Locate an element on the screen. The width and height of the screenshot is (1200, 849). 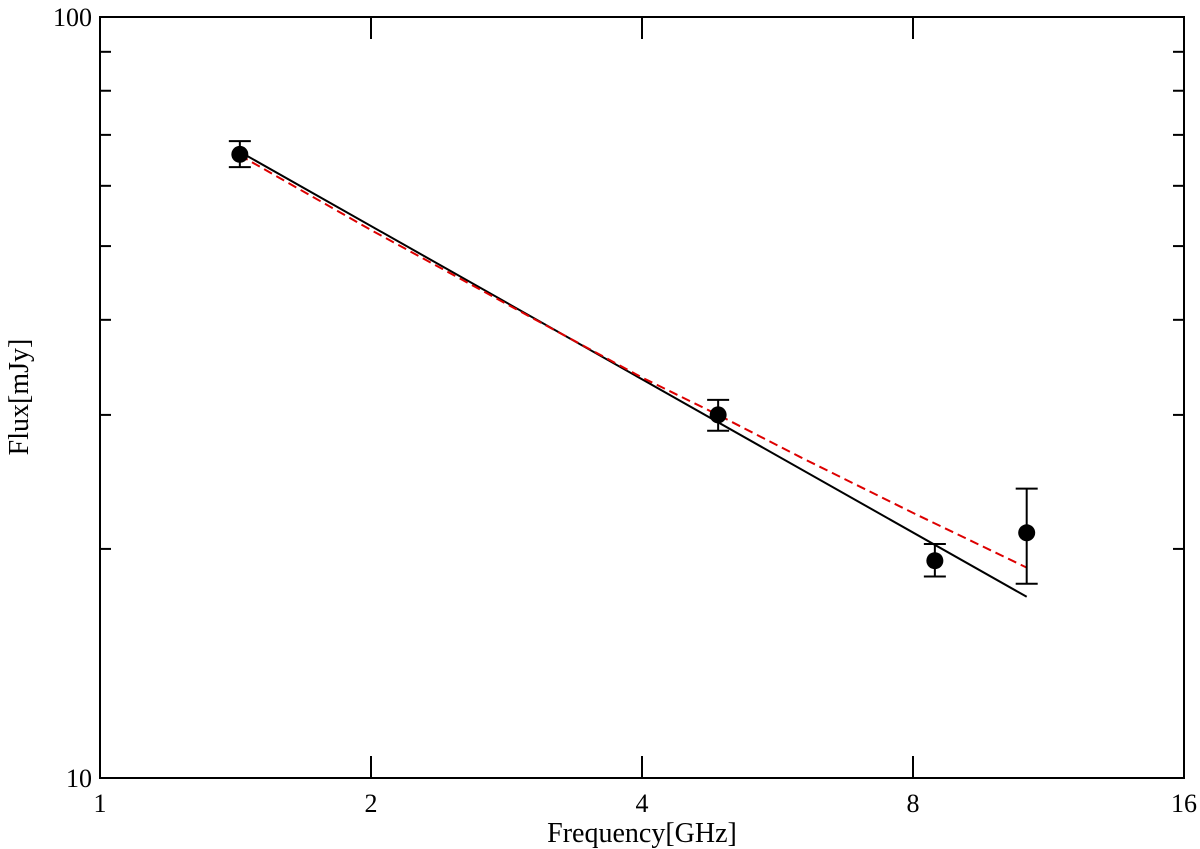
x-tick-label: 2 is located at coordinates (371, 803).